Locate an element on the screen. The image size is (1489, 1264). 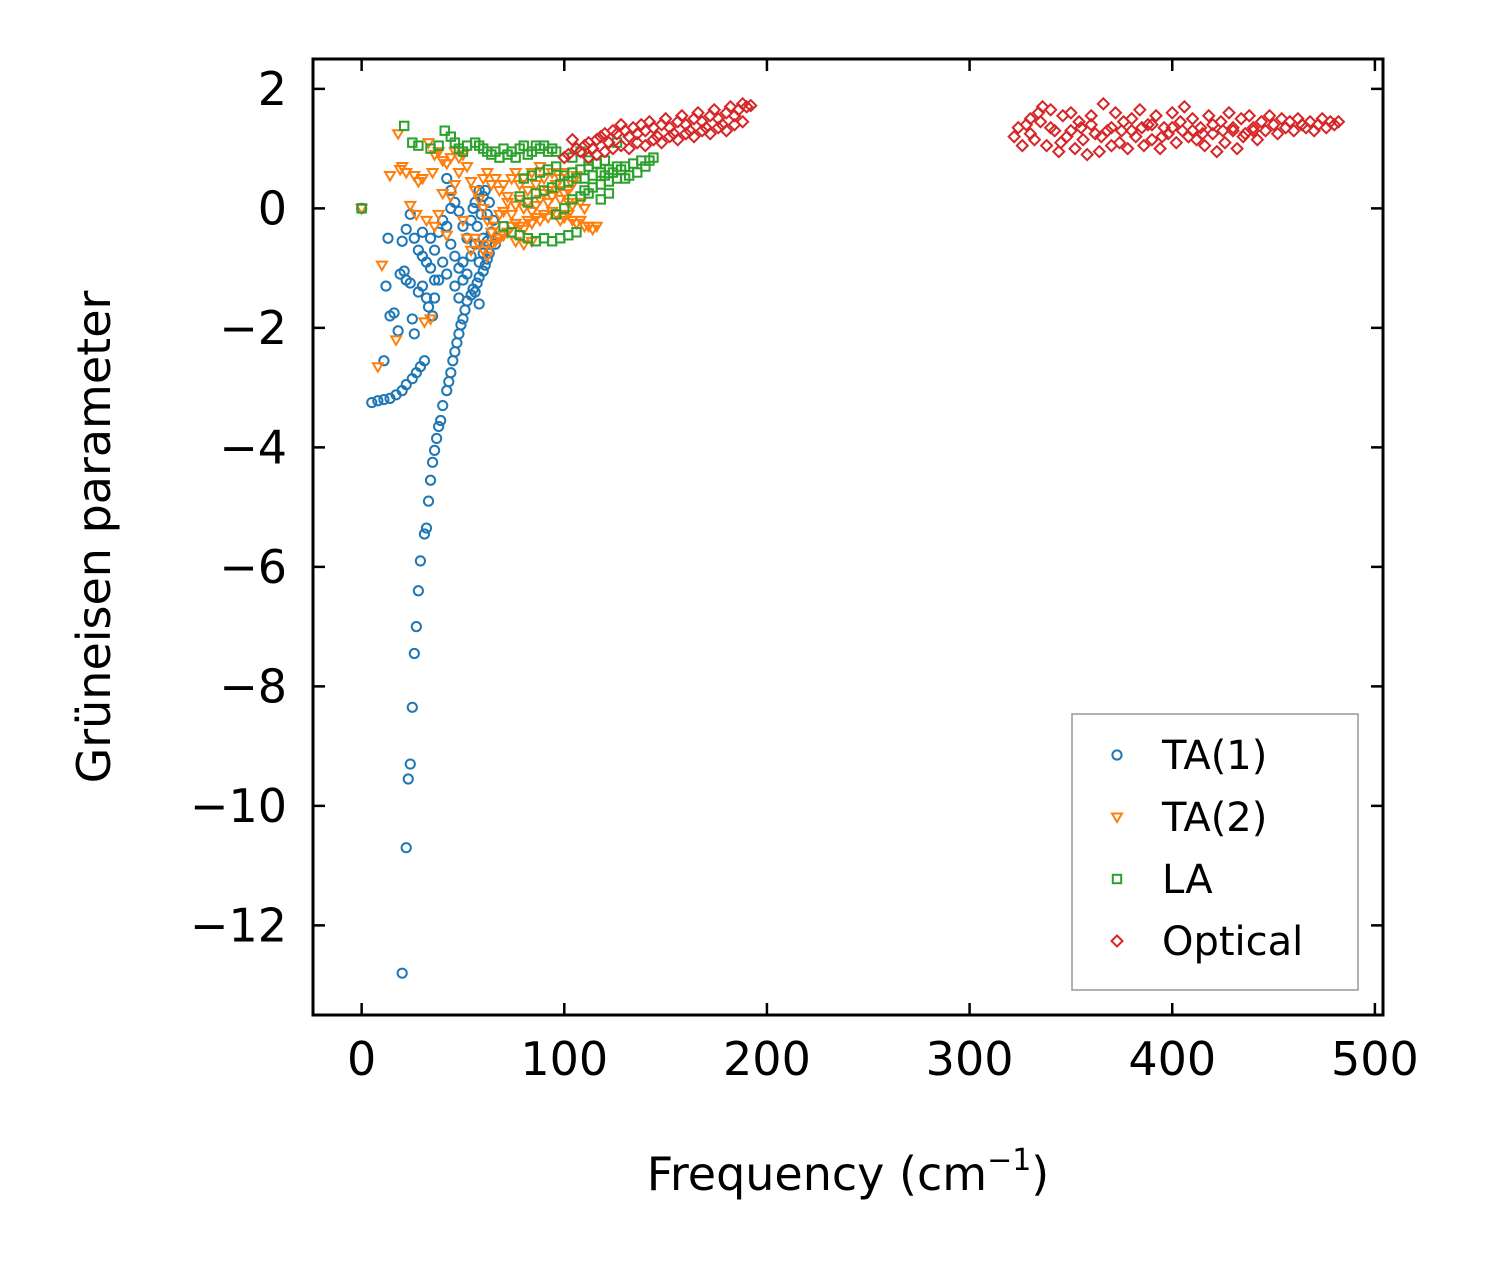
legend-item: TA(2) is located at coordinates (1188, 818).